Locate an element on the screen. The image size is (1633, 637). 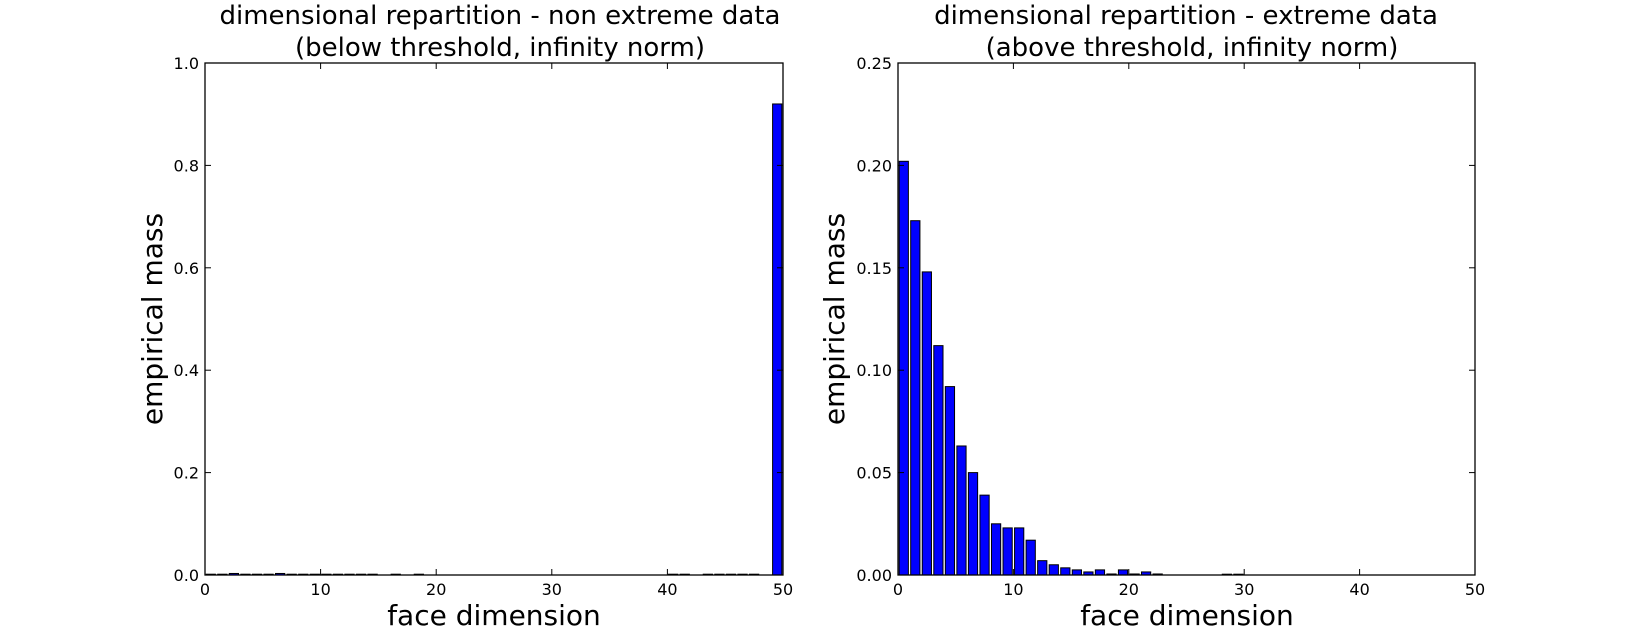
y-tick-label: 0.25 is located at coordinates (874, 63).